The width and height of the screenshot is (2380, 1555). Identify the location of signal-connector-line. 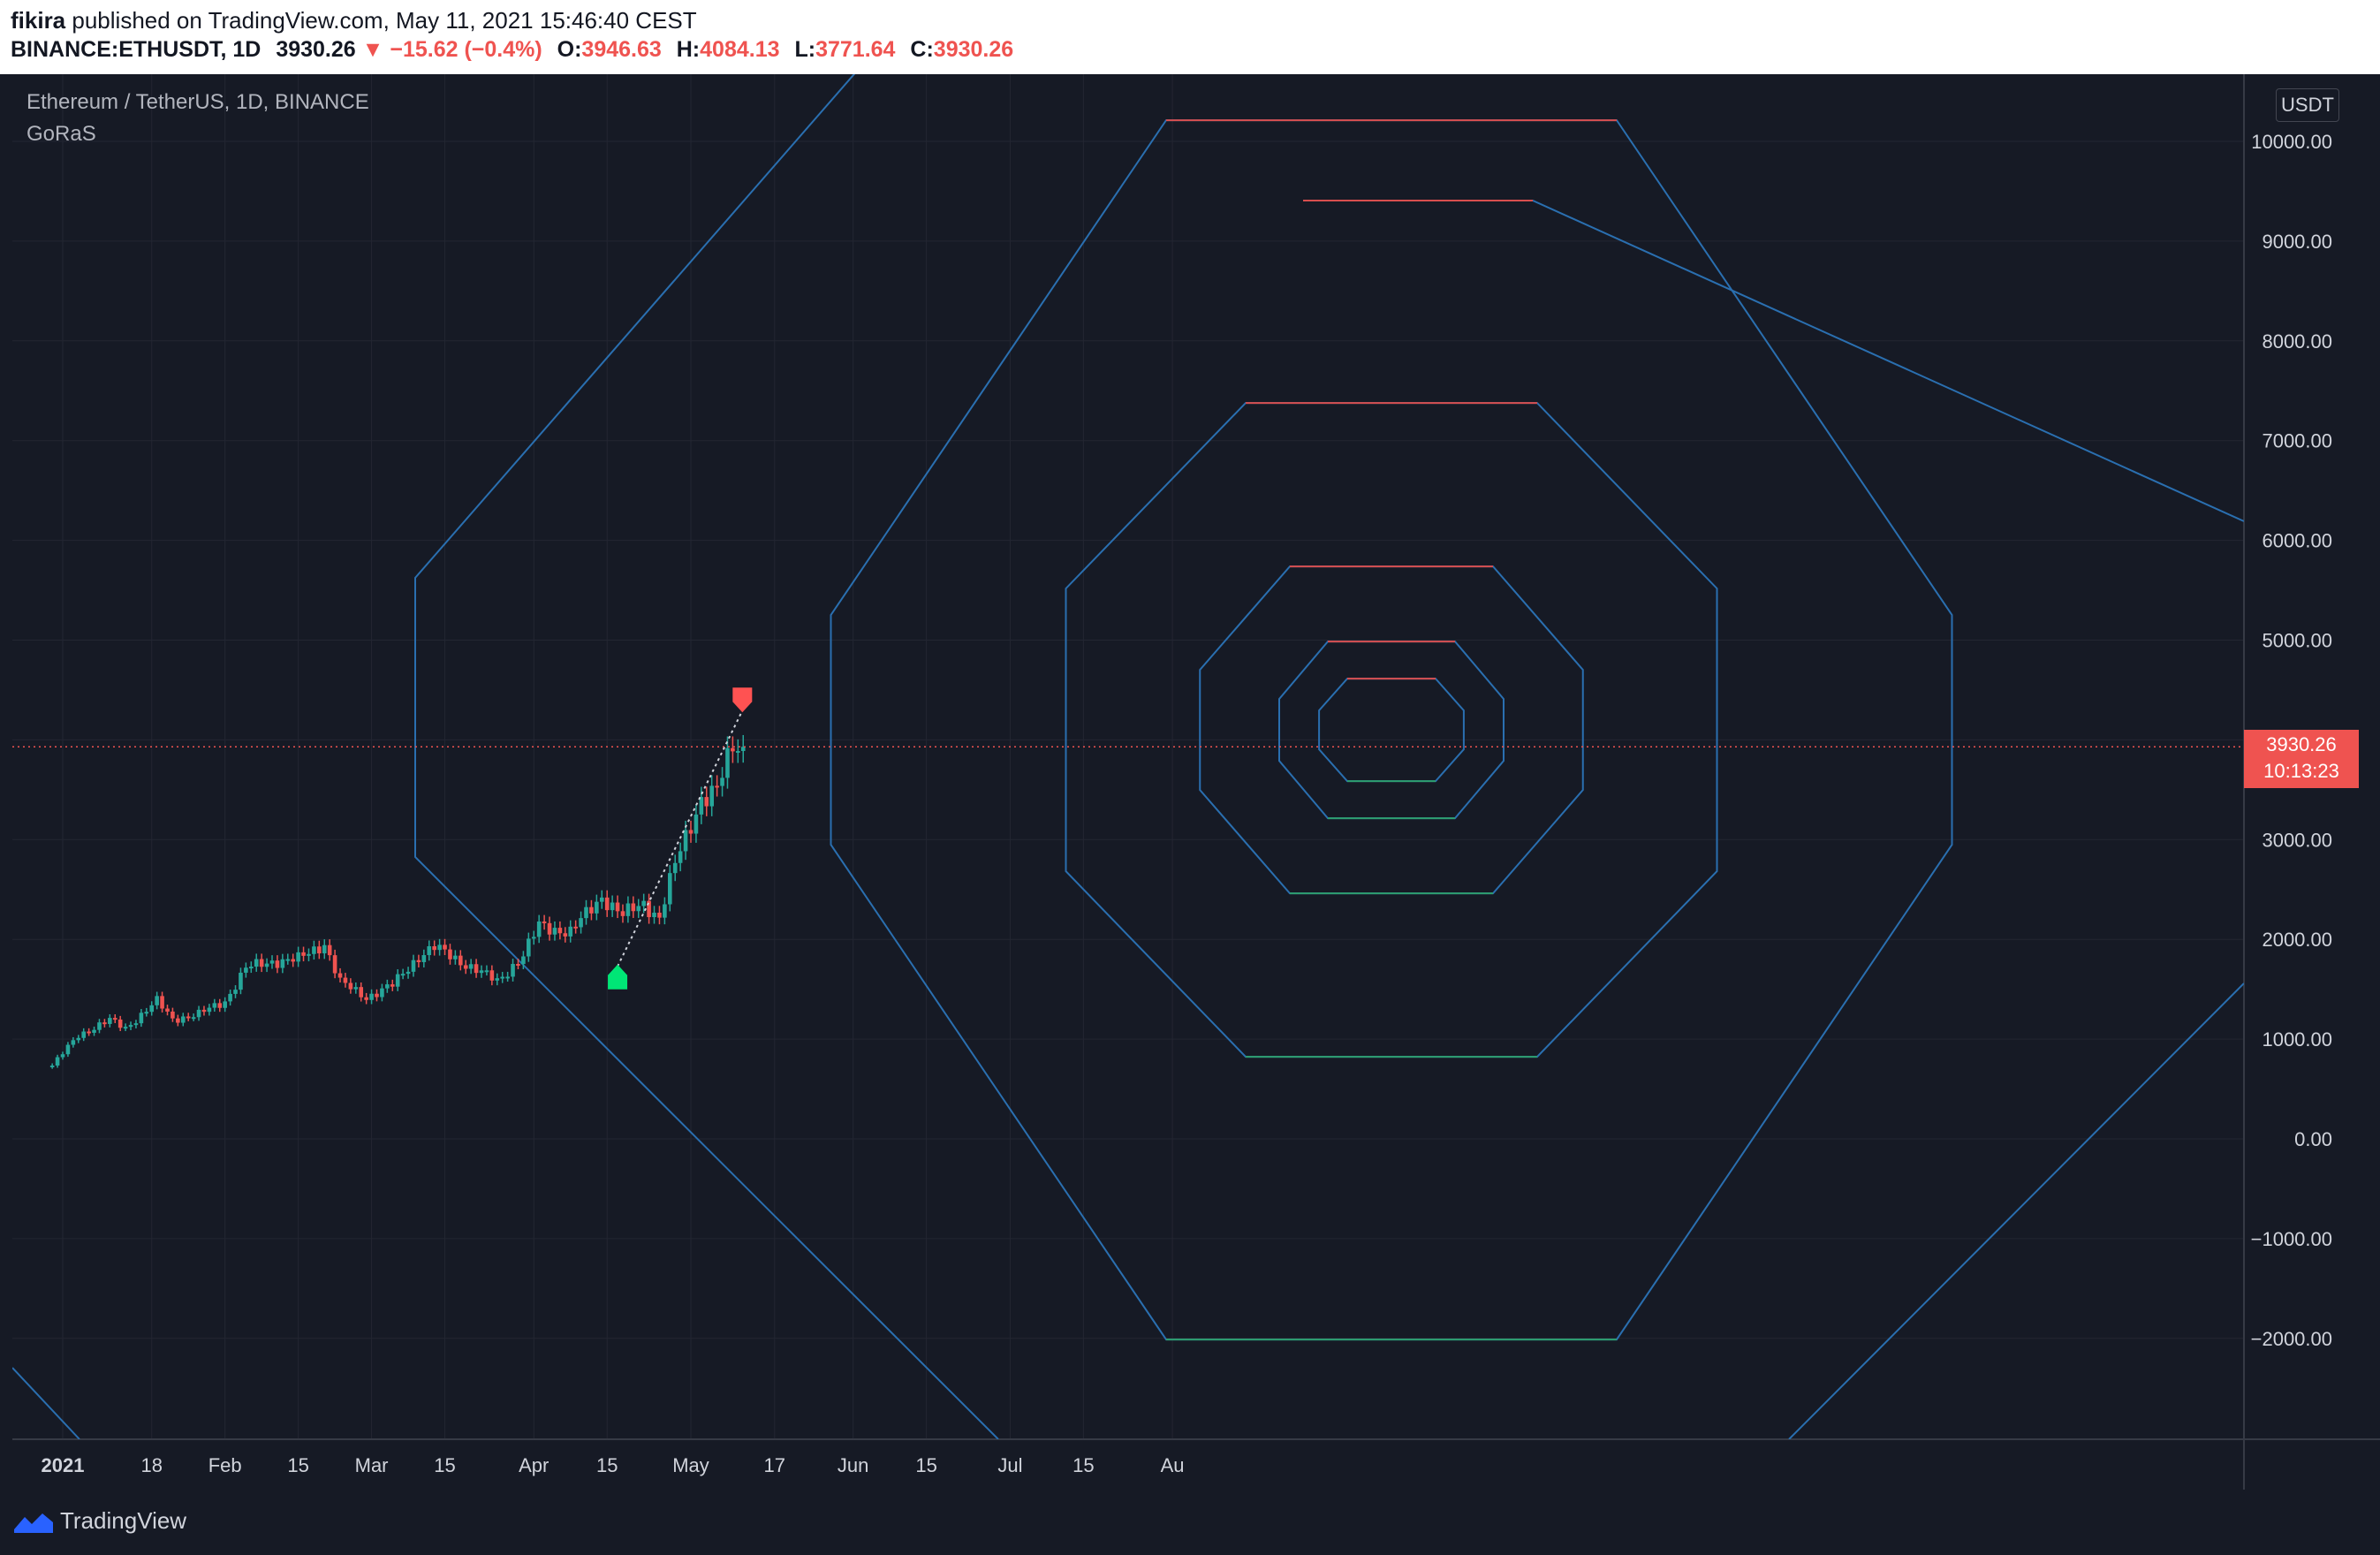
(680, 838).